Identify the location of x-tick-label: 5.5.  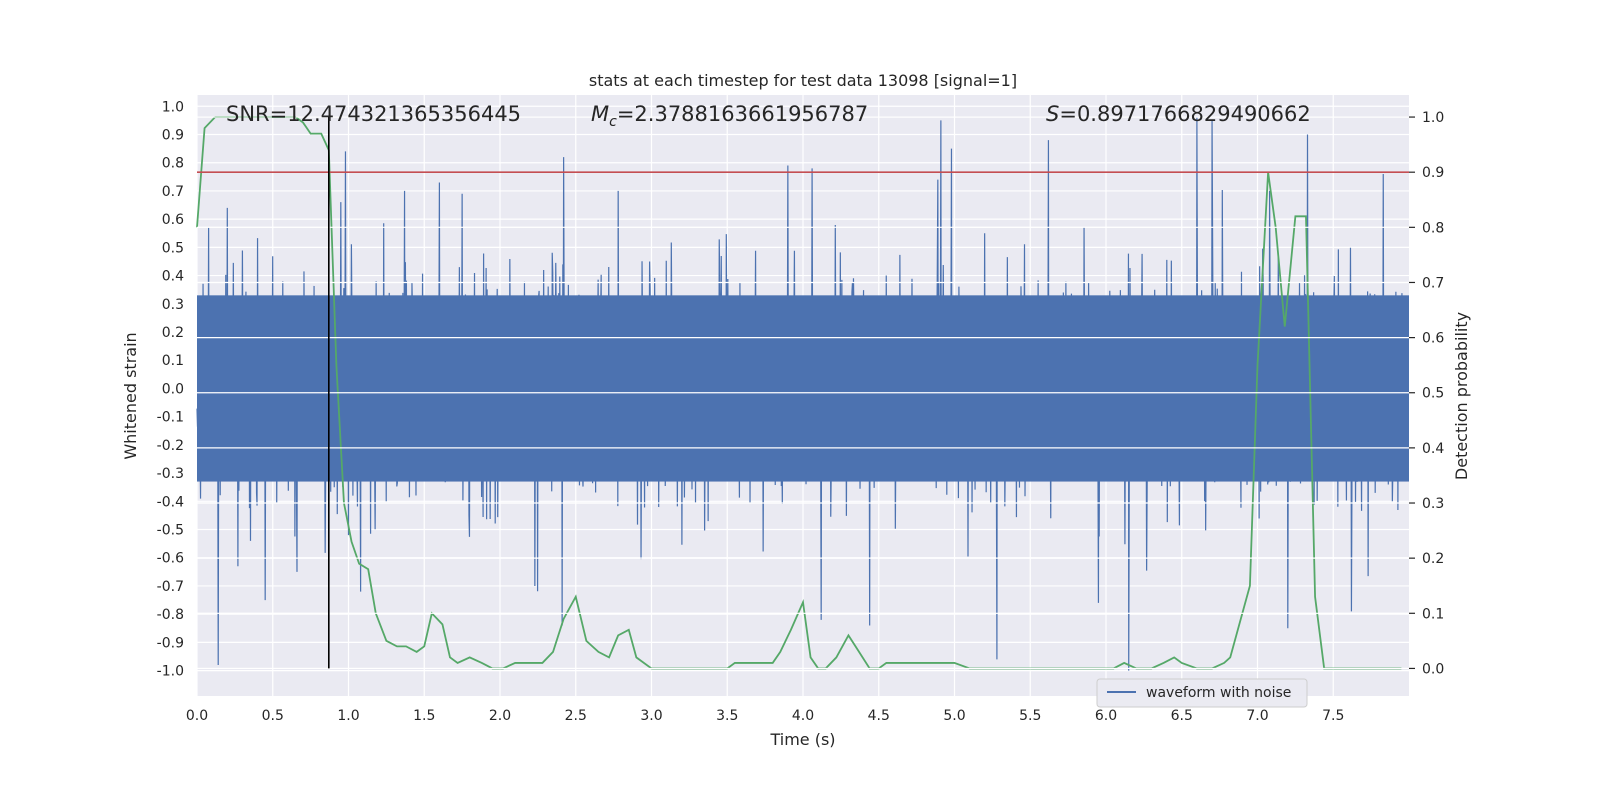
(1030, 716).